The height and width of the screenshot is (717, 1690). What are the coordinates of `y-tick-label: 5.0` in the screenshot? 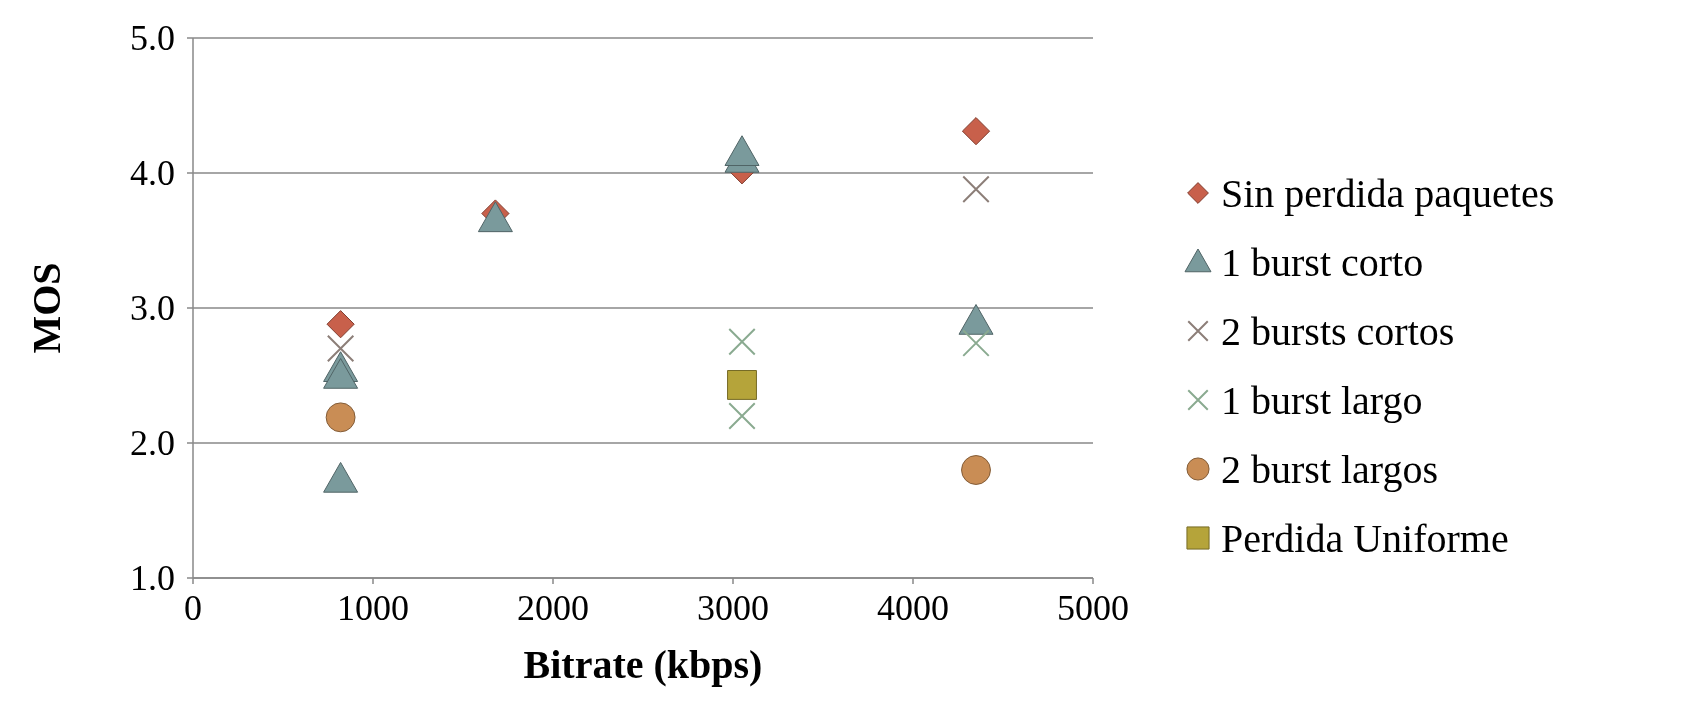 It's located at (152, 38).